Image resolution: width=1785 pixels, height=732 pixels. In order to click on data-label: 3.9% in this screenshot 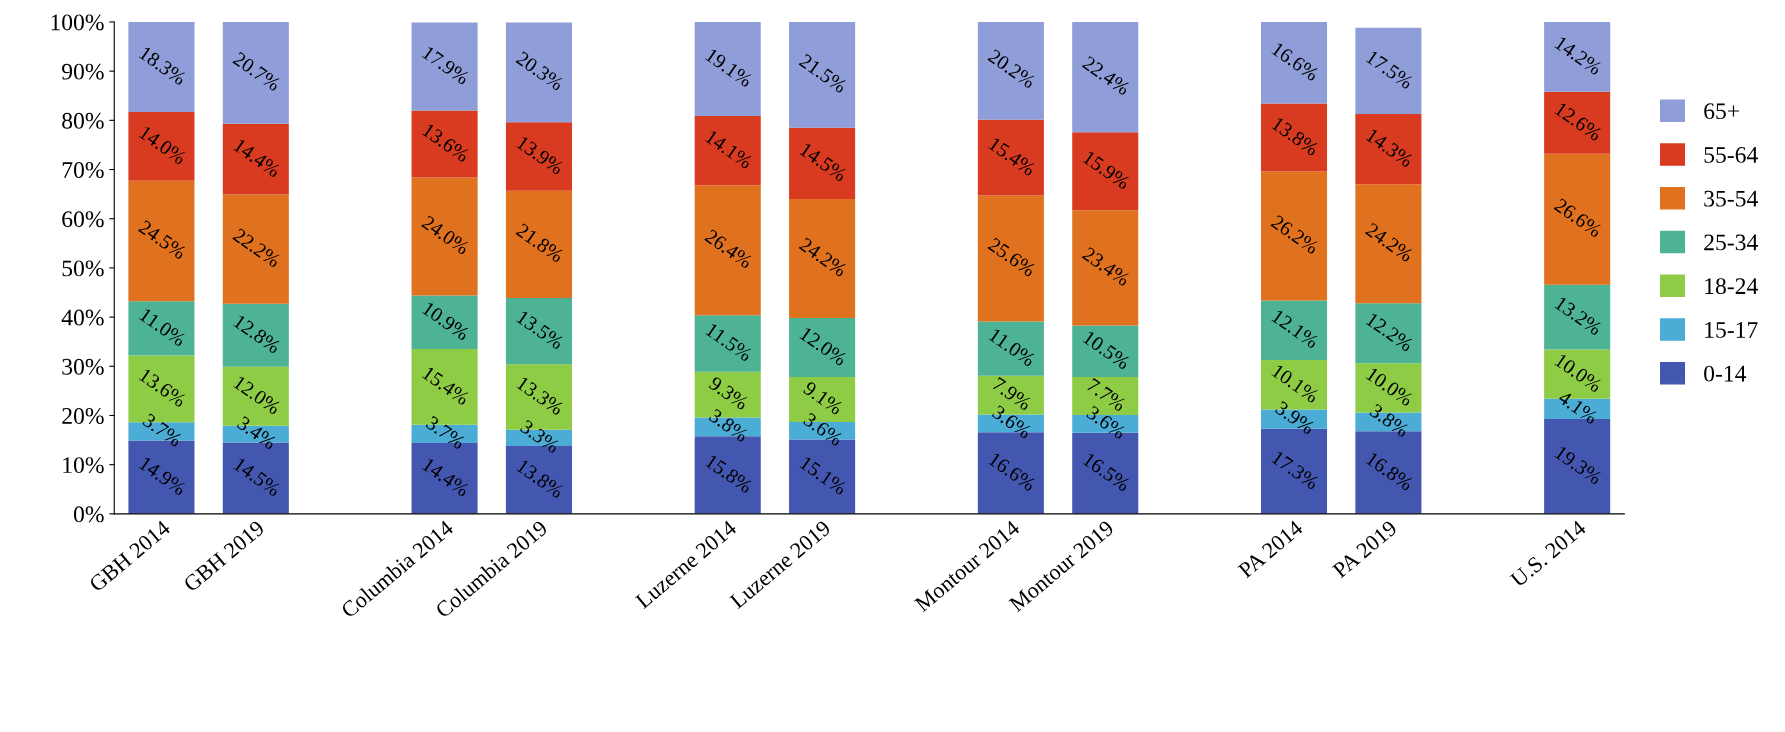, I will do `click(1295, 418)`.